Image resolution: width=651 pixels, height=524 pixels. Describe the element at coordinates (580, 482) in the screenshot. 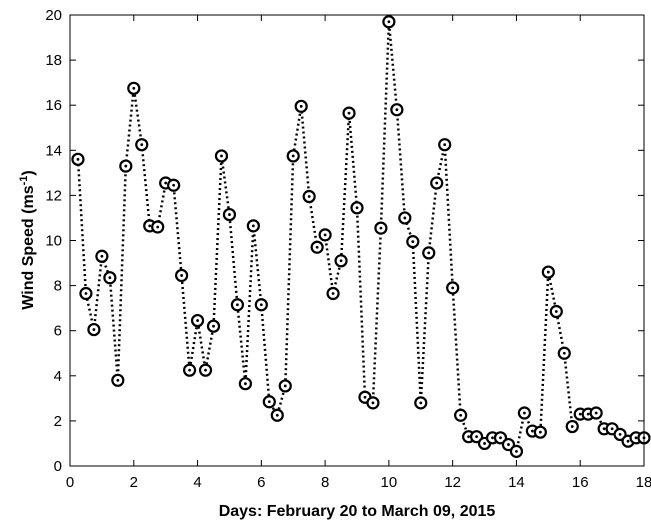

I see `x-tick-label: 16` at that location.